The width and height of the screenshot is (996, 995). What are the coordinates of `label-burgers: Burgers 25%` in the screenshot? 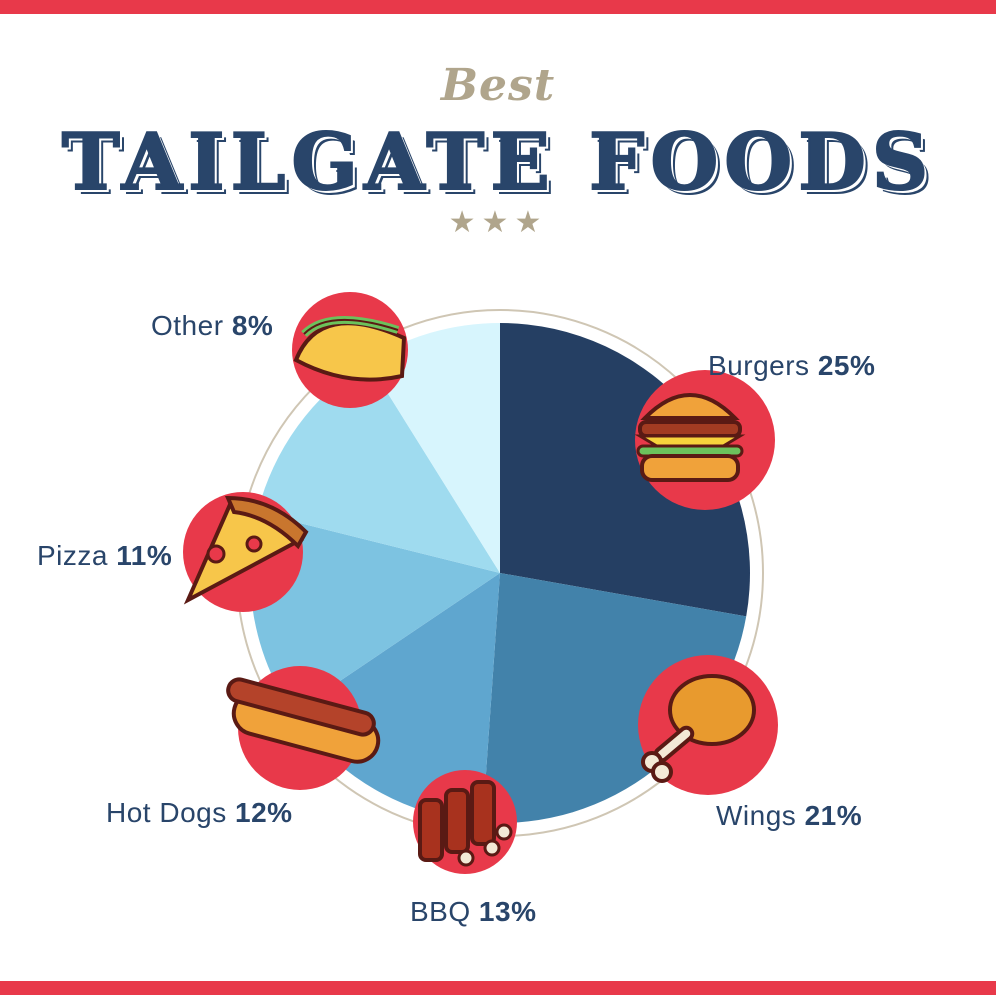 It's located at (791, 366).